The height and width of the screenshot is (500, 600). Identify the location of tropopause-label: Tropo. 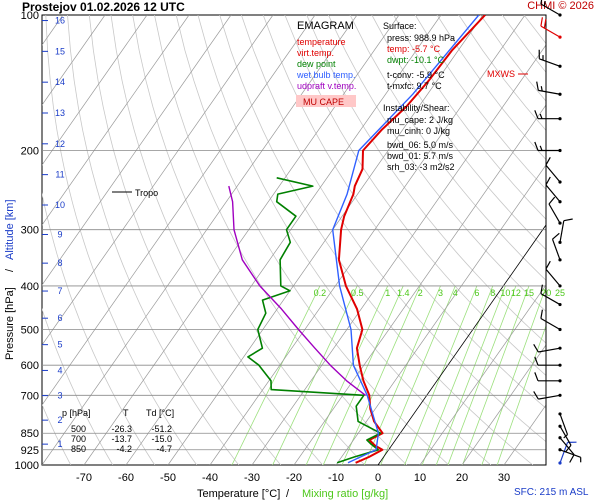
(146, 193).